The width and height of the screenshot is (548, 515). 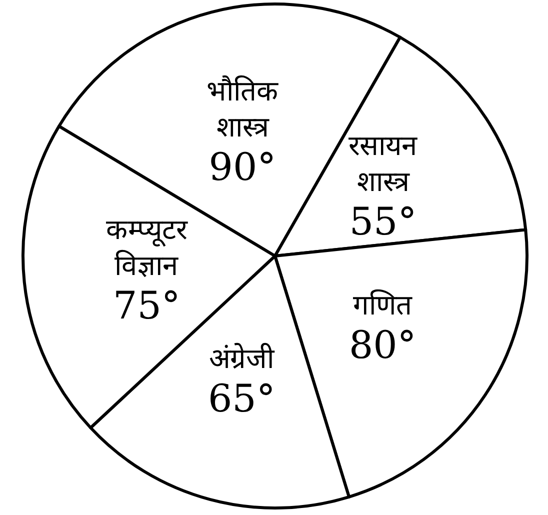 I want to click on data-label: 55°, so click(x=383, y=222).